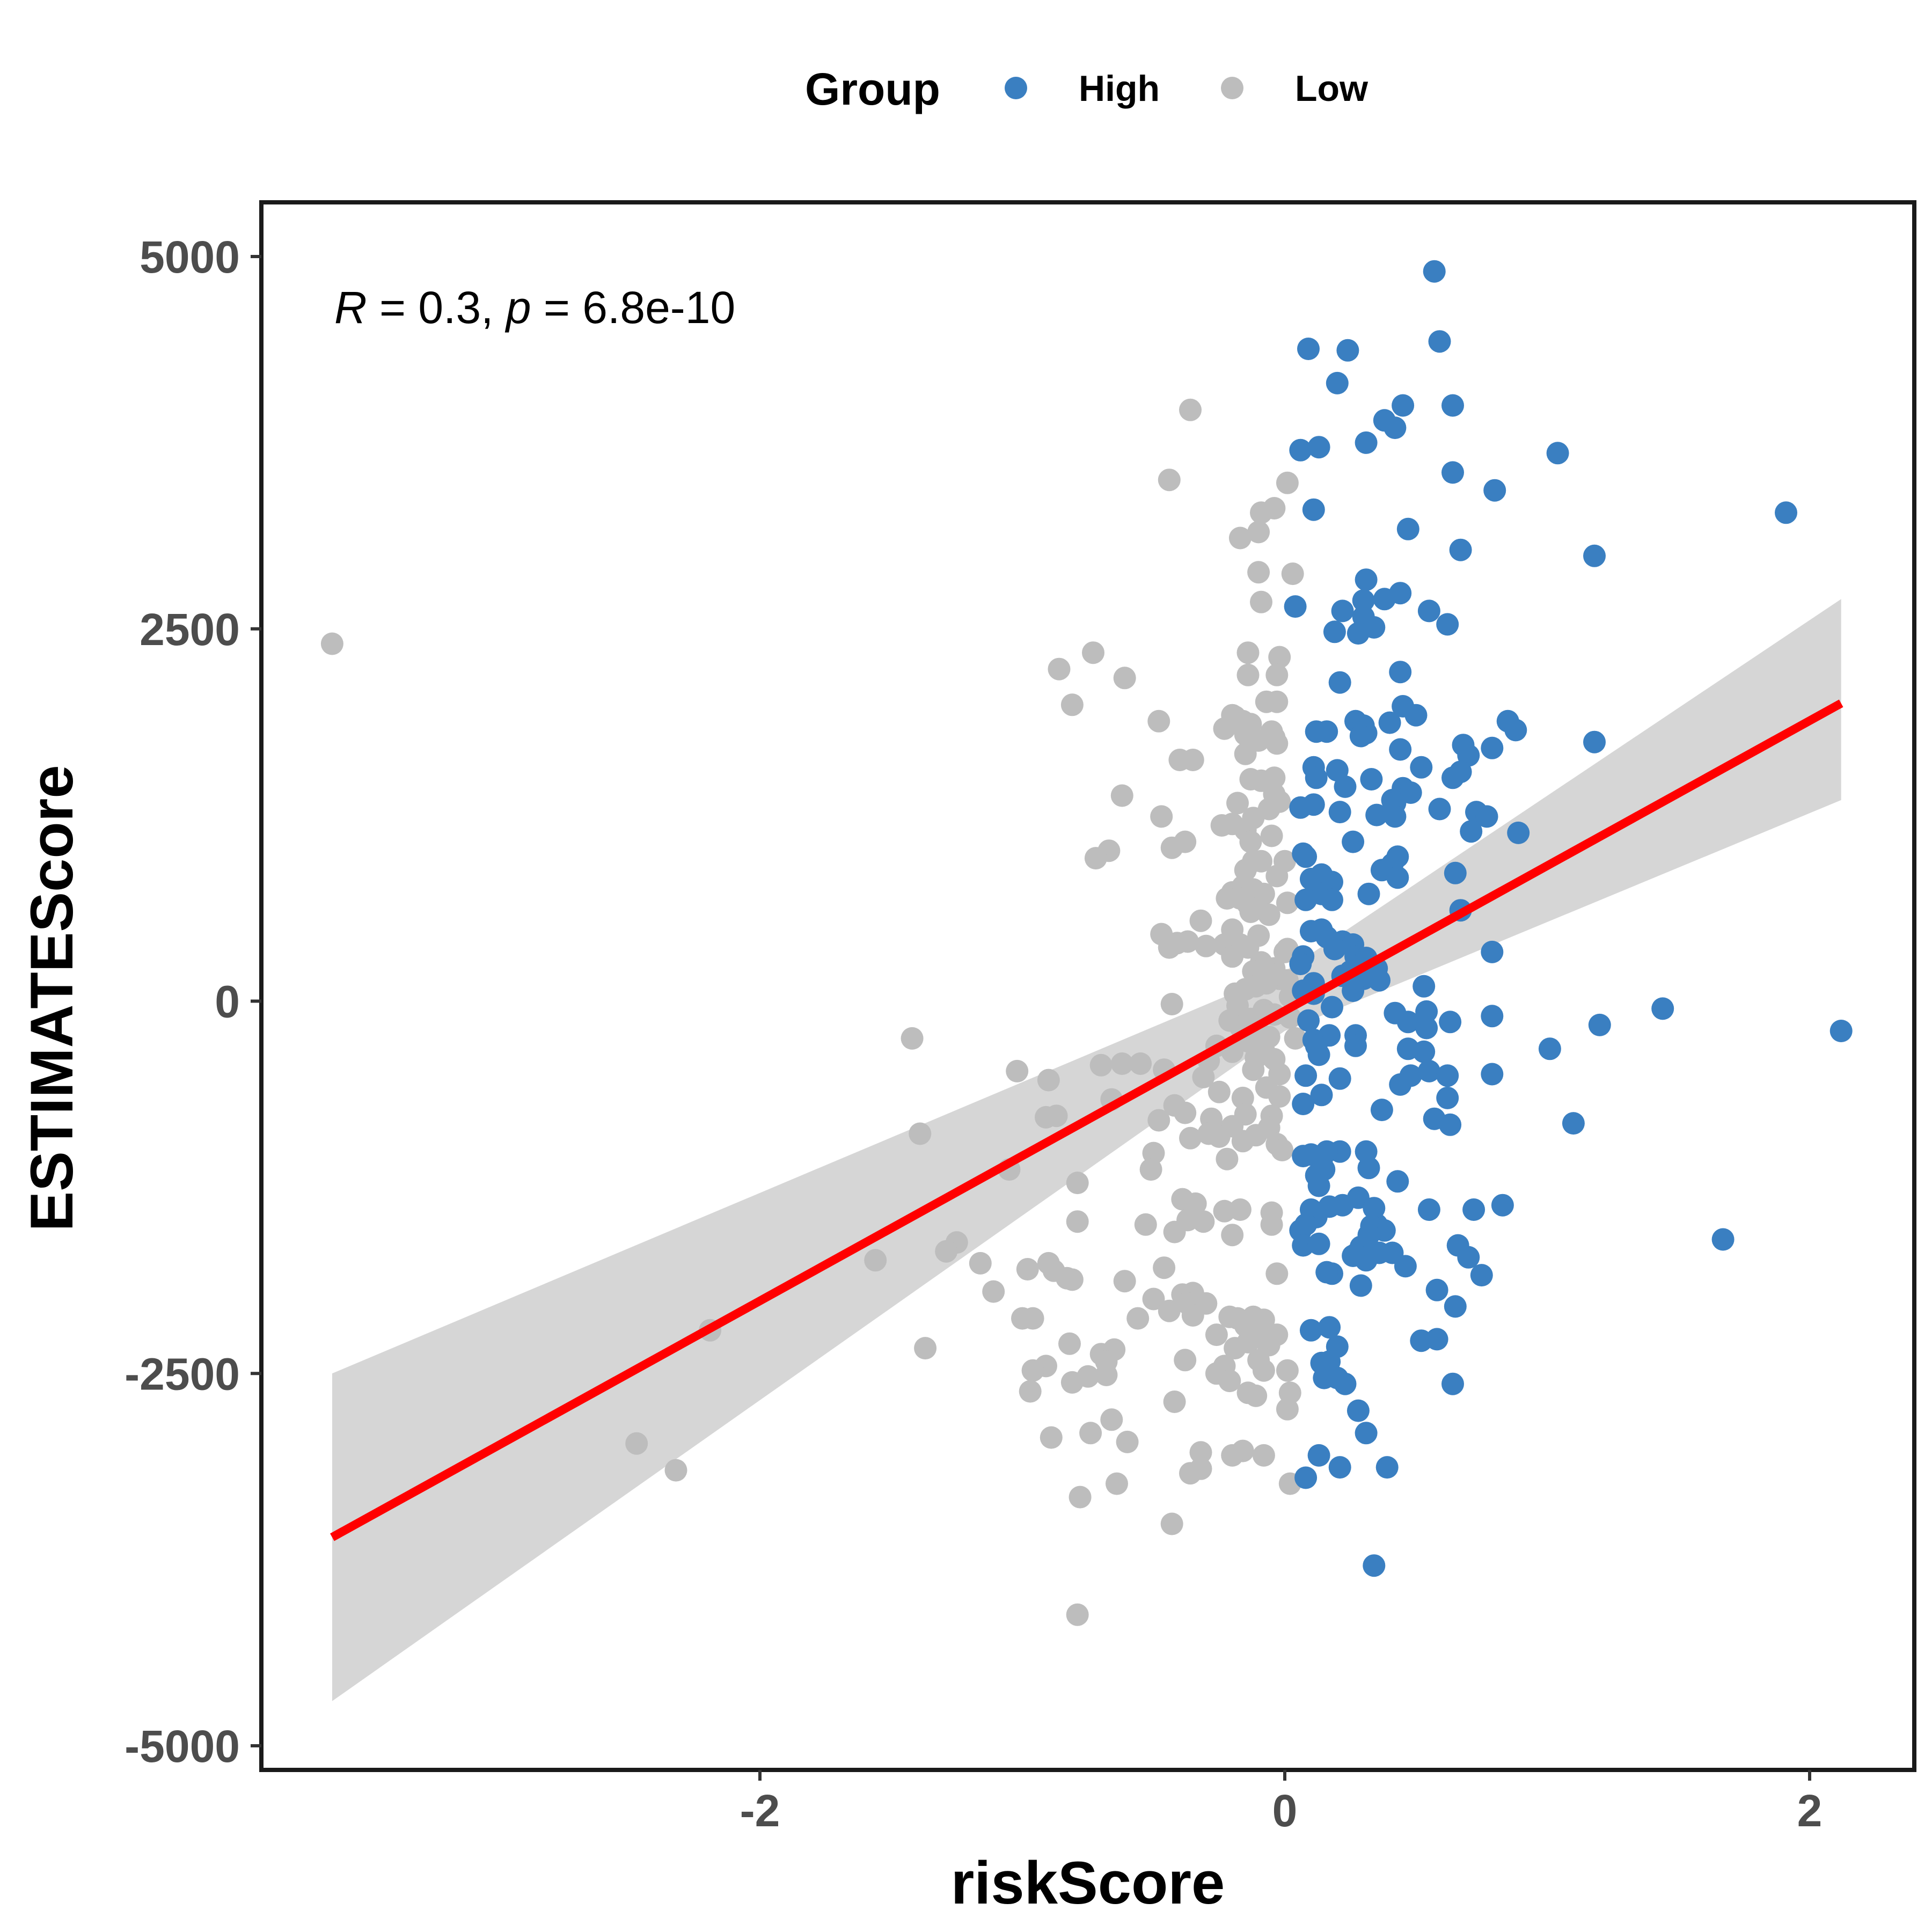 This screenshot has height=1932, width=1932. Describe the element at coordinates (193, 1002) in the screenshot. I see `y-axis: 5000 2500 0 -2500 -5000` at that location.